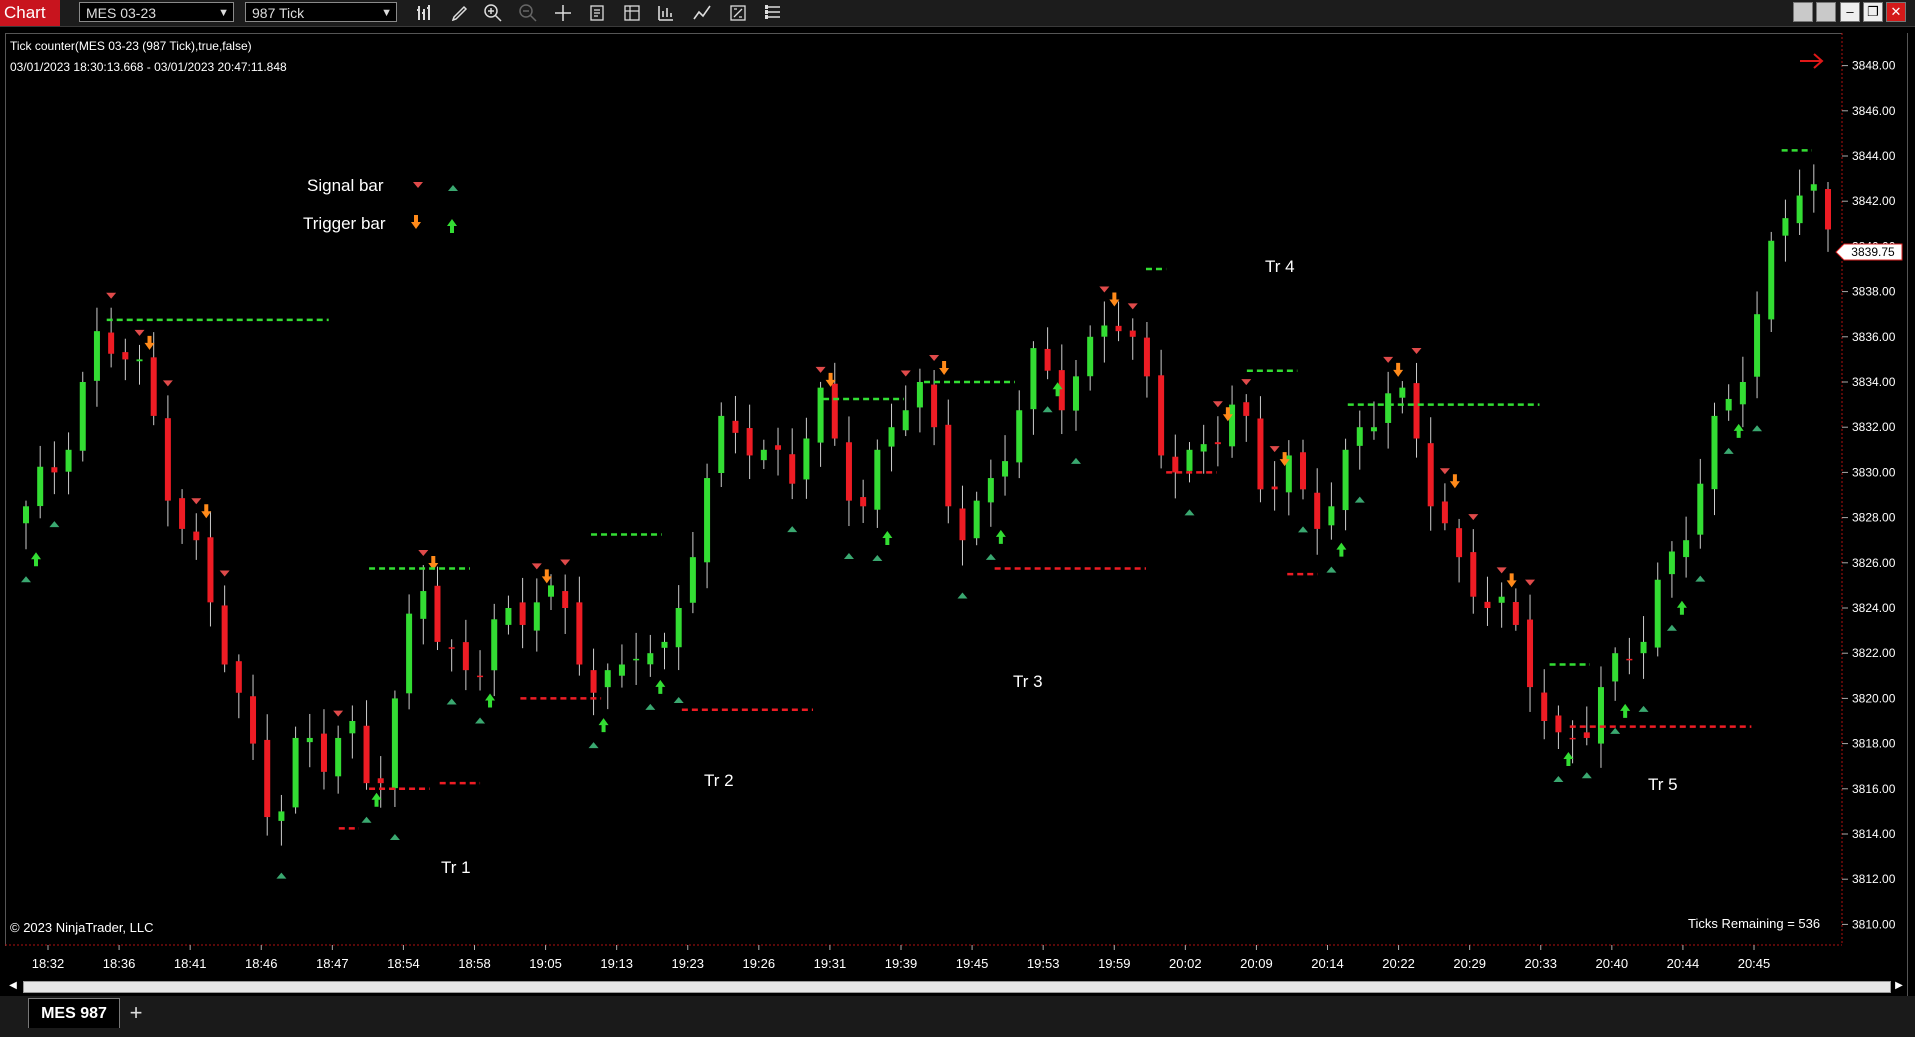 The image size is (1915, 1037). I want to click on tab-mes-987: MES 987, so click(74, 1013).